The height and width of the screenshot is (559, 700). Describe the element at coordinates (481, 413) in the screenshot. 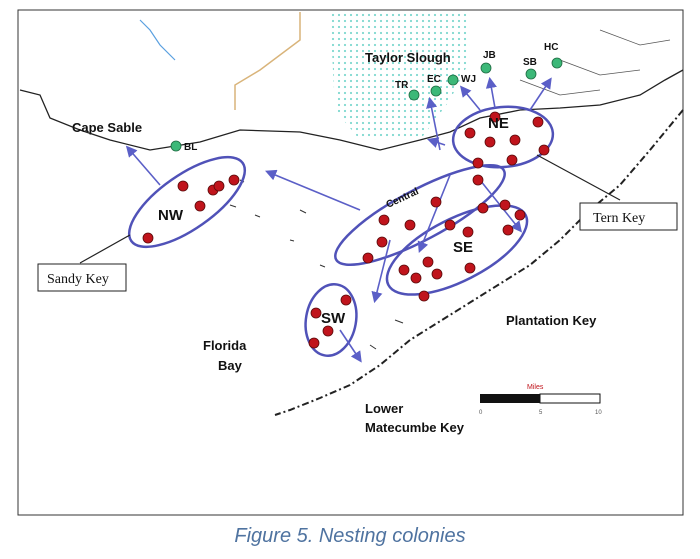

I see `scale-tick: 0` at that location.